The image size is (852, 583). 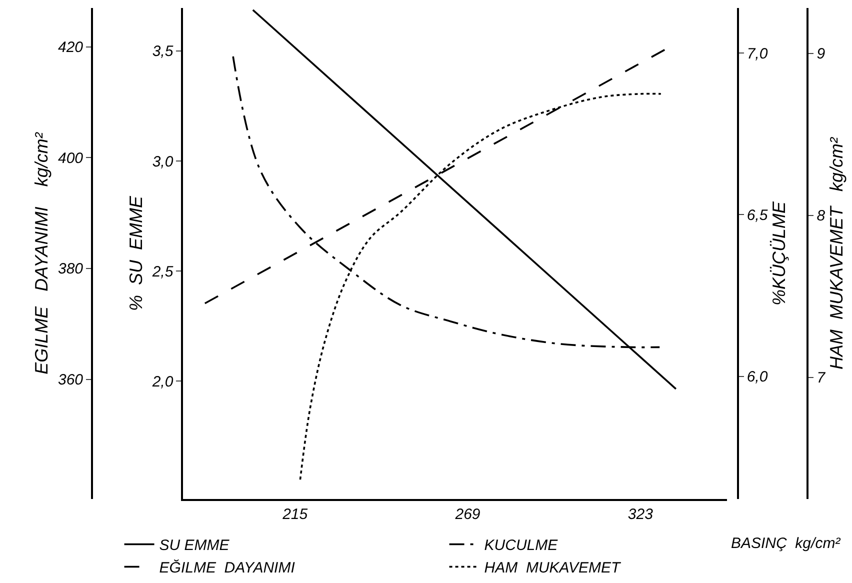 I want to click on legend-label: EĞILME DAYANIMI, so click(x=227, y=568).